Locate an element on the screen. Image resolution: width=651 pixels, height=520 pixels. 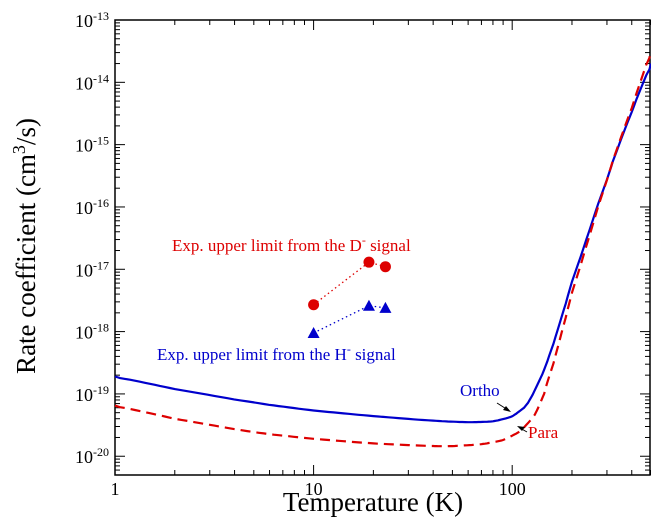
y-tick-label: 10-13 is located at coordinates (92, 20).